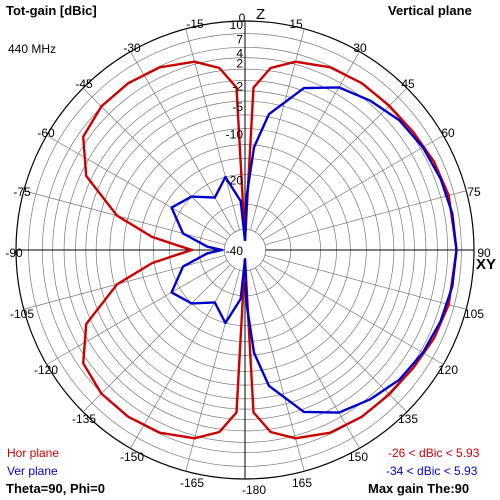 The image size is (500, 500). Describe the element at coordinates (430, 10) in the screenshot. I see `plane-label: Vertical plane` at that location.